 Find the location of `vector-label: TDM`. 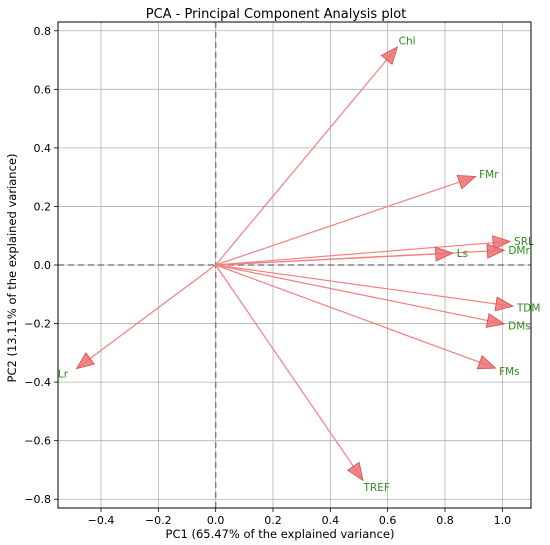

vector-label: TDM is located at coordinates (528, 308).